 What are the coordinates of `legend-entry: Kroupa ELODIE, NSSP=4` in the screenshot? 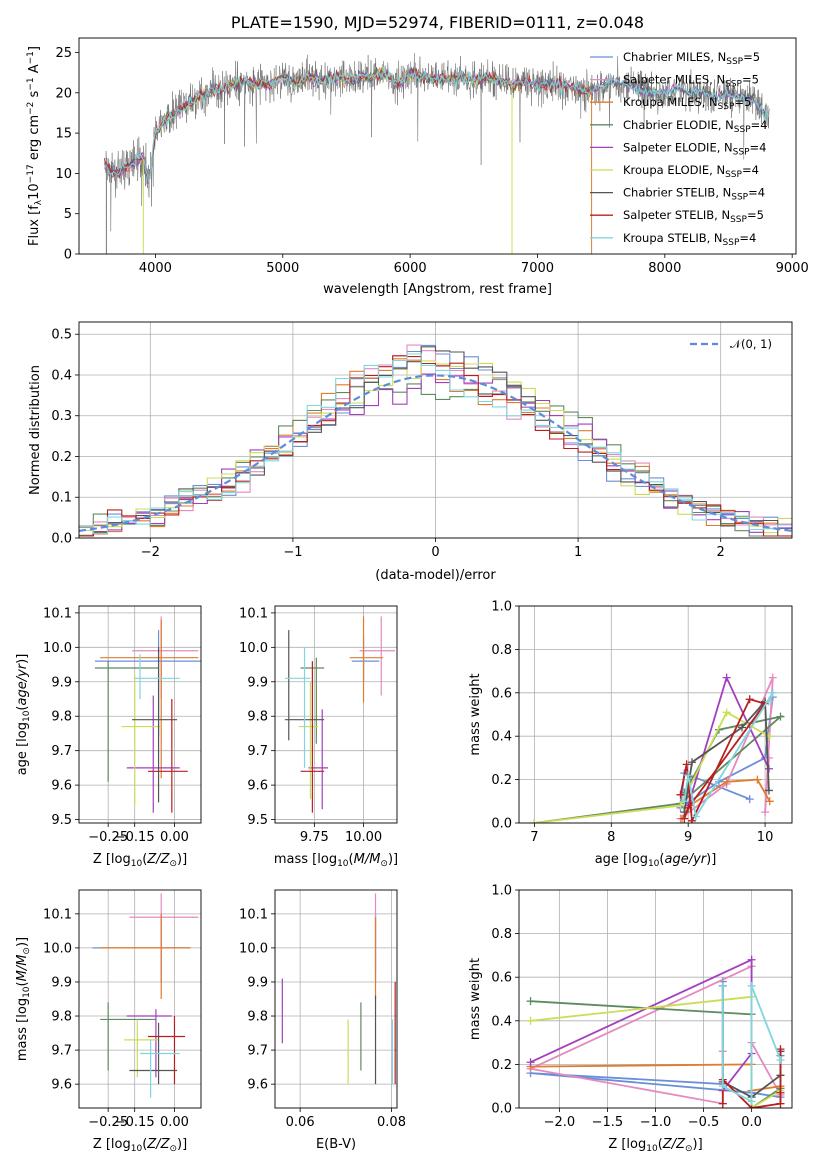 It's located at (691, 171).